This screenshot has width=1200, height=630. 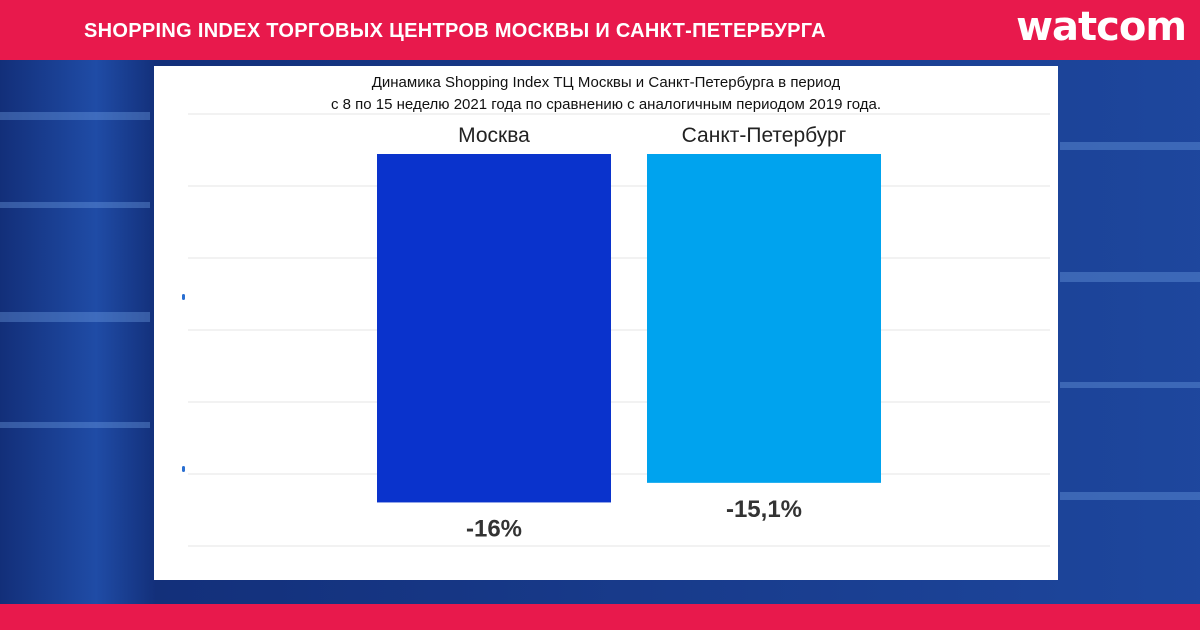 I want to click on value-label-1: -15,1%, so click(x=764, y=509).